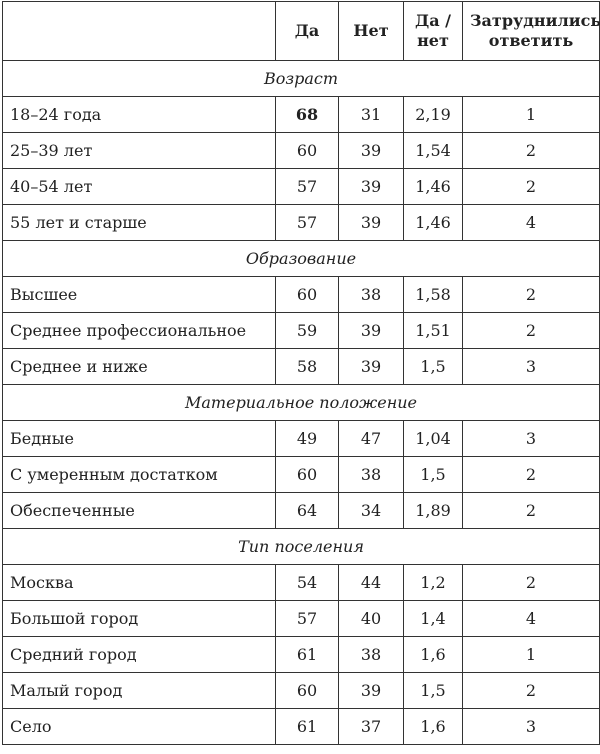 This screenshot has height=754, width=600. I want to click on ratio-value: 1,51, so click(433, 330).